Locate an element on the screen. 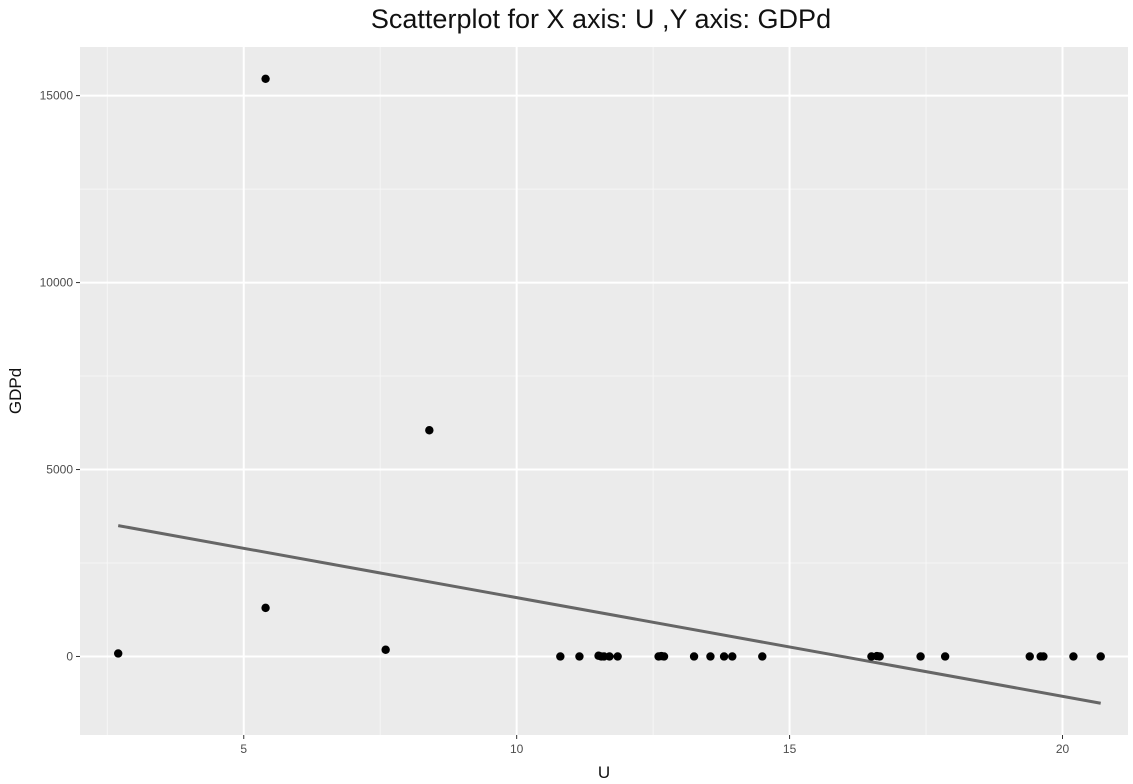 This screenshot has width=1133, height=784. x-tick-label: 10 is located at coordinates (517, 749).